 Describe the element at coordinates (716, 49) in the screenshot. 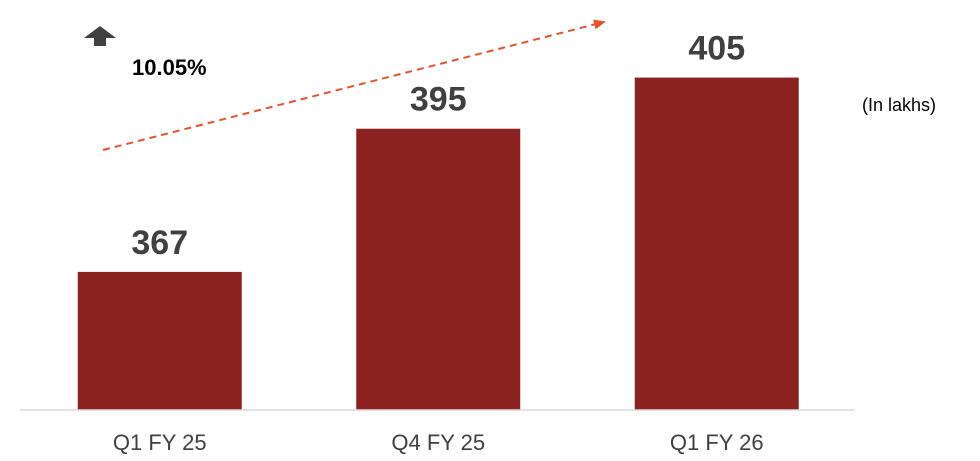

I see `bar-value-label-3: 405` at that location.